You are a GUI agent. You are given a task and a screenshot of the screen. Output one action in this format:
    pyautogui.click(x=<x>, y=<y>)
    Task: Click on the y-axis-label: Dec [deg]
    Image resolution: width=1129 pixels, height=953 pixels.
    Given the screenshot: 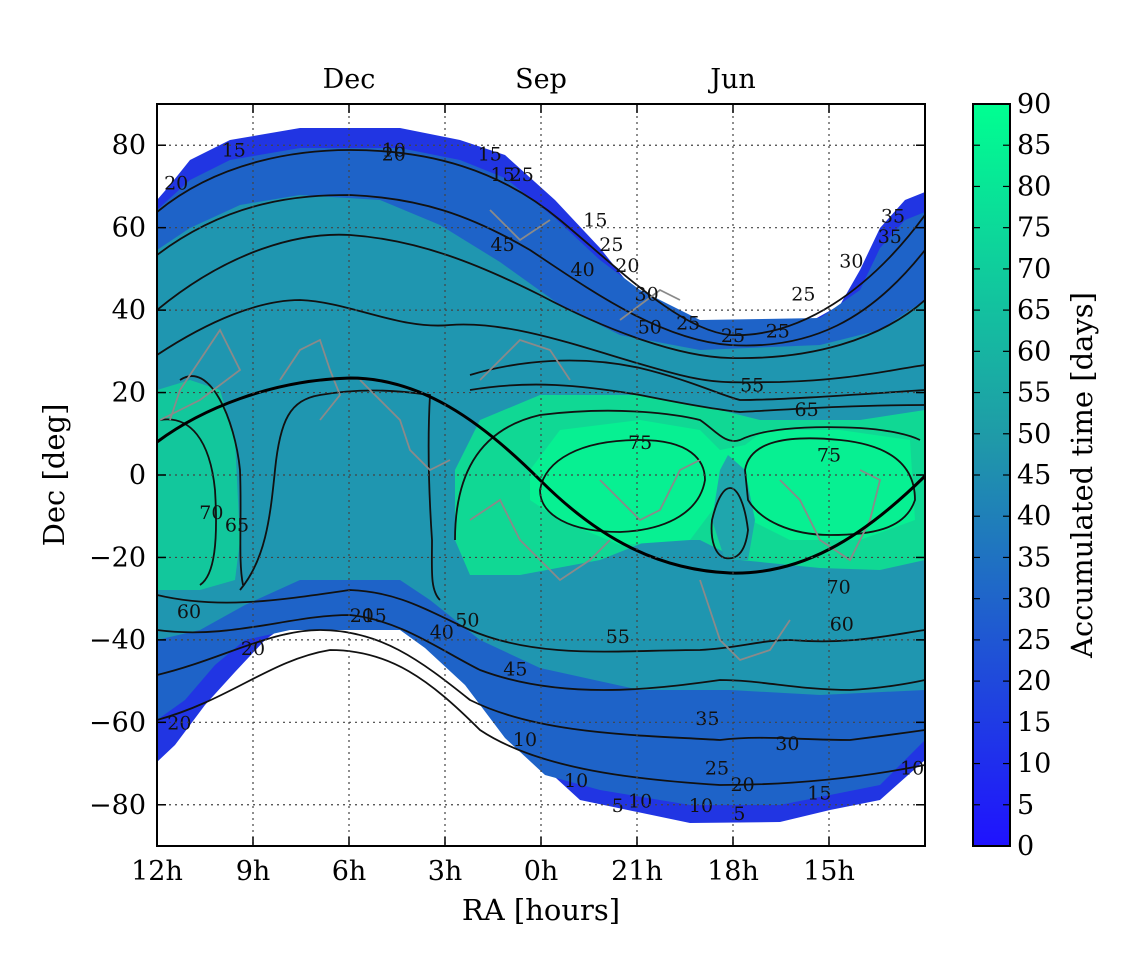 What is the action you would take?
    pyautogui.click(x=54, y=475)
    